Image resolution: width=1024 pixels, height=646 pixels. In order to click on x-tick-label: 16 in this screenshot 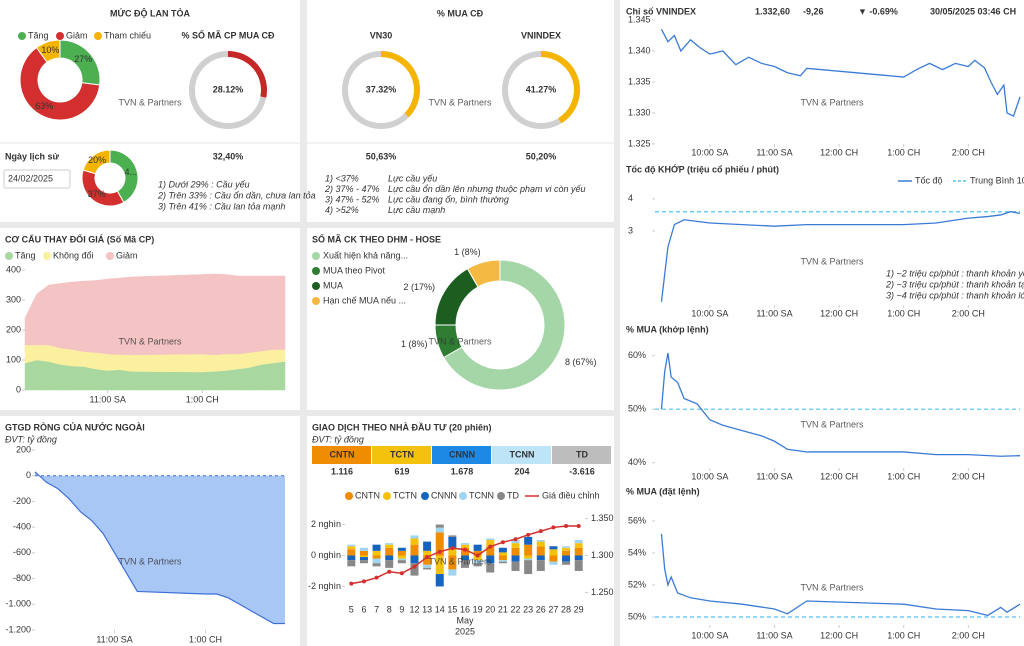, I will do `click(465, 609)`.